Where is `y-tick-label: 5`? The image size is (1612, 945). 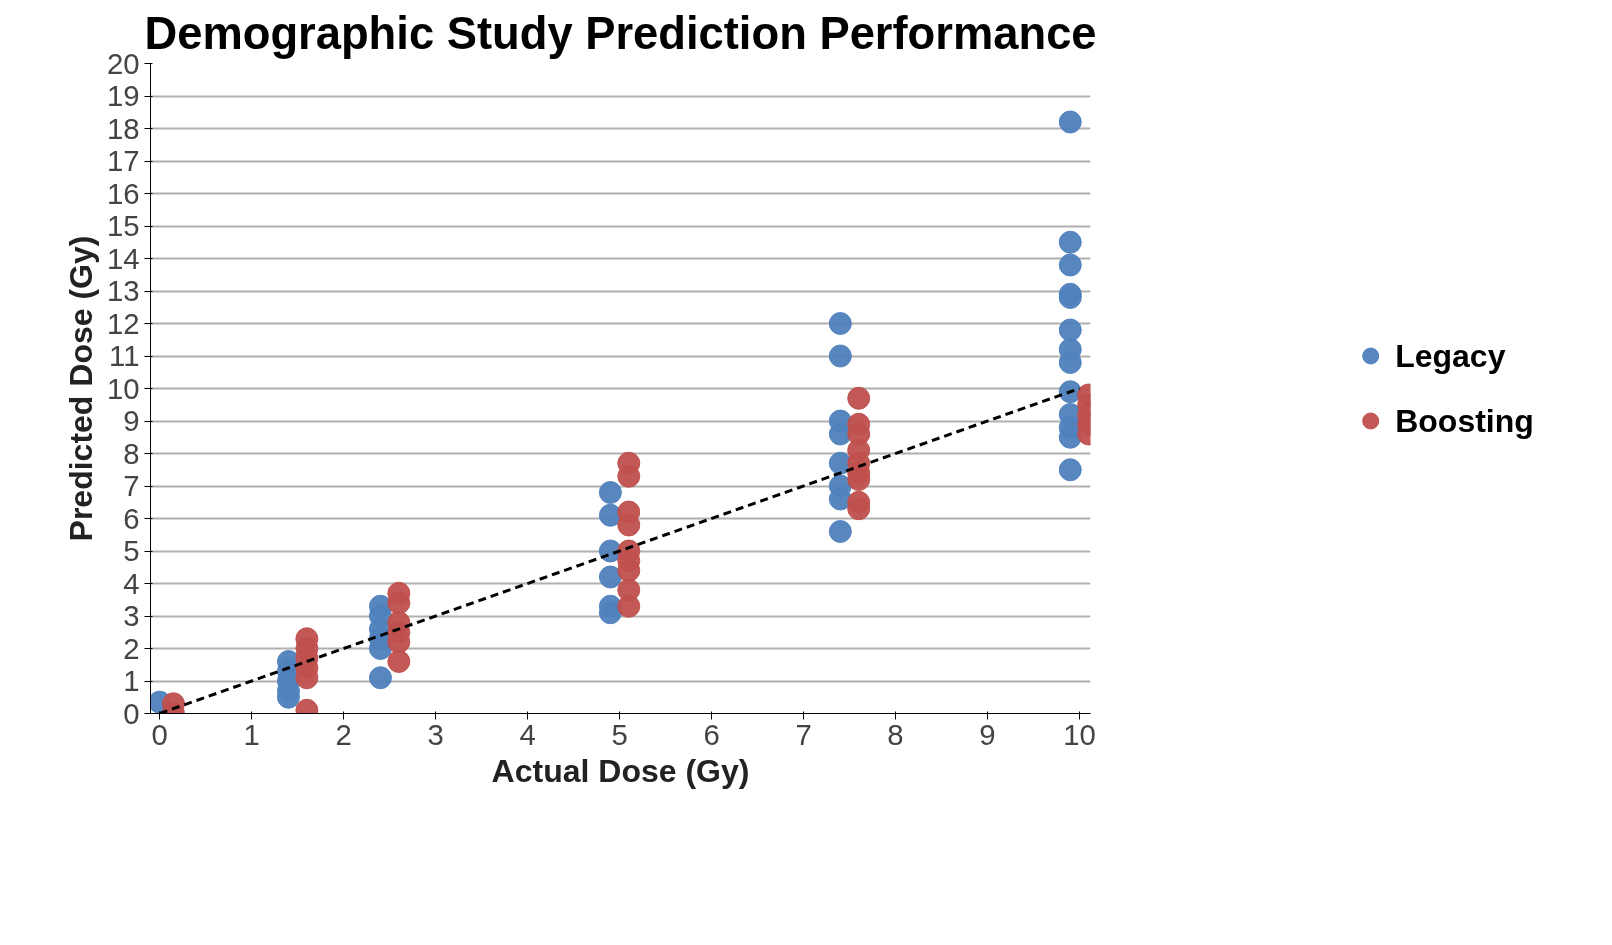 y-tick-label: 5 is located at coordinates (131, 550).